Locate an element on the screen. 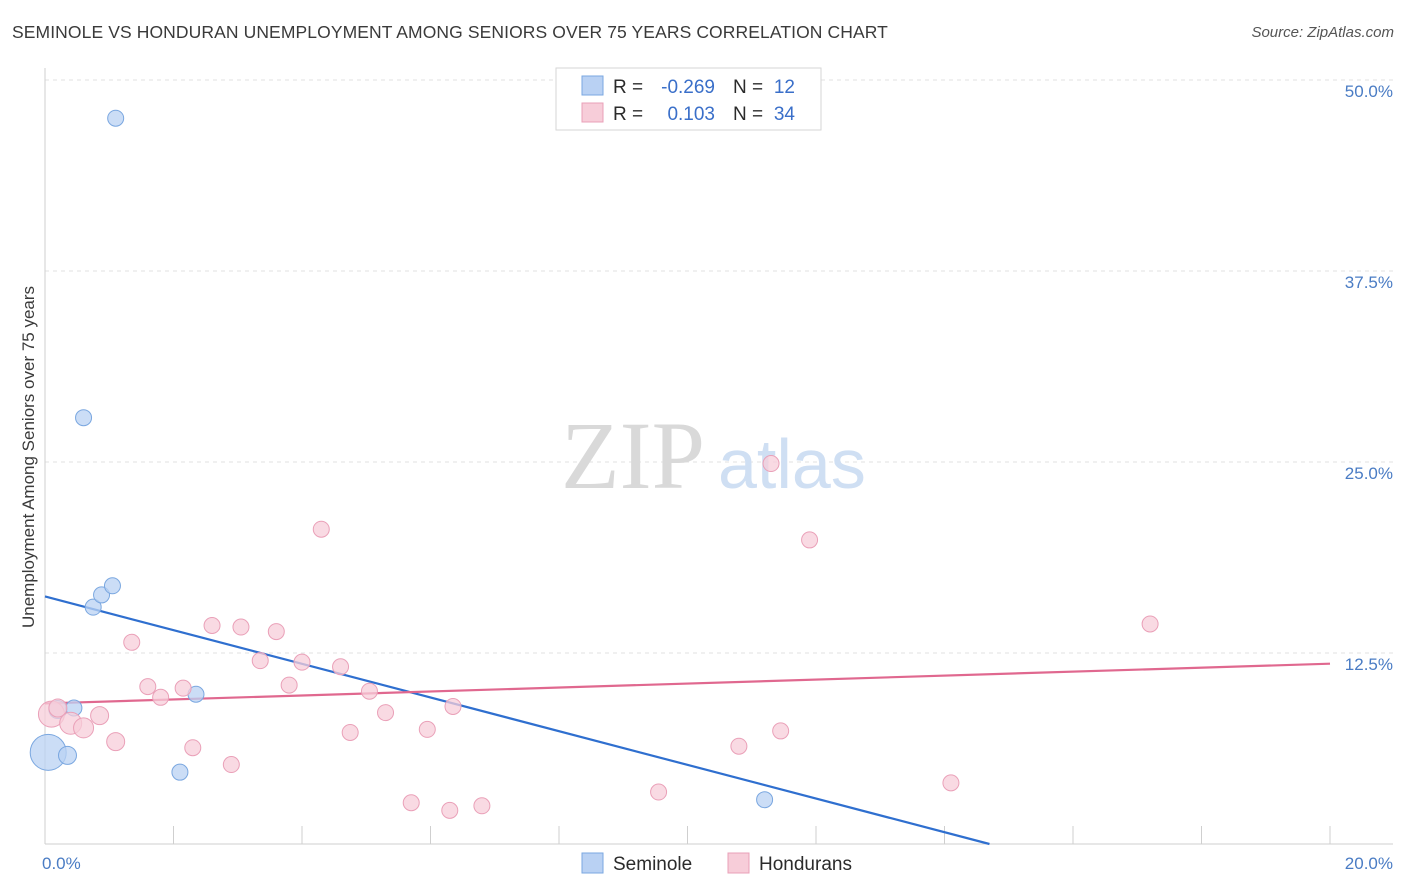 The height and width of the screenshot is (892, 1406). y-tick-label-1: 25.0% is located at coordinates (1369, 473).